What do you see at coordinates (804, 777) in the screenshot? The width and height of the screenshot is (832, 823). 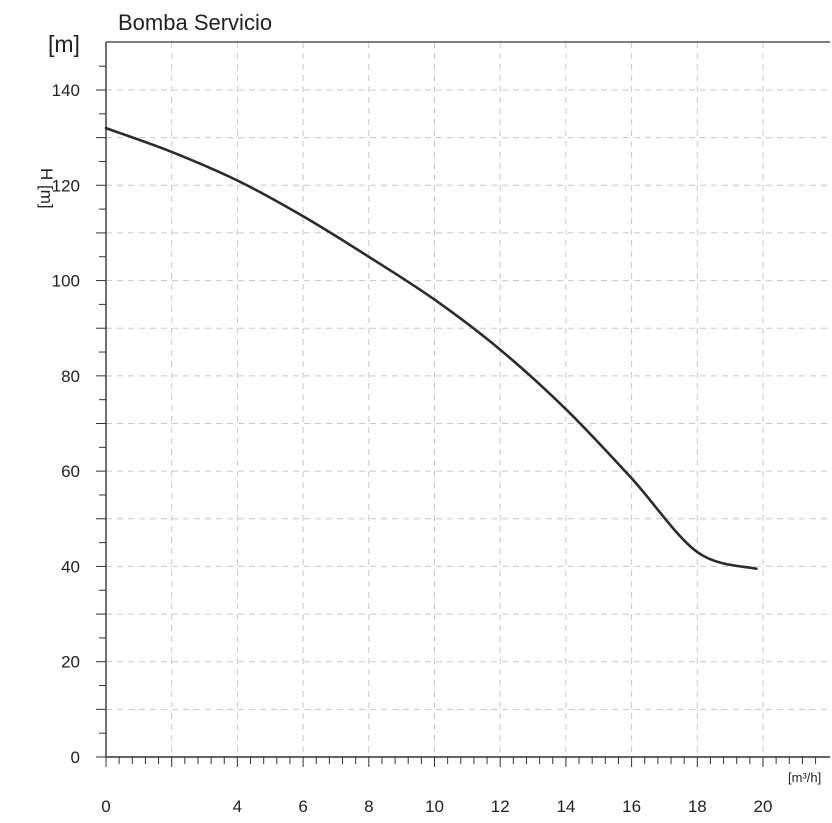 I see `x-unit-label: [m³/h]` at bounding box center [804, 777].